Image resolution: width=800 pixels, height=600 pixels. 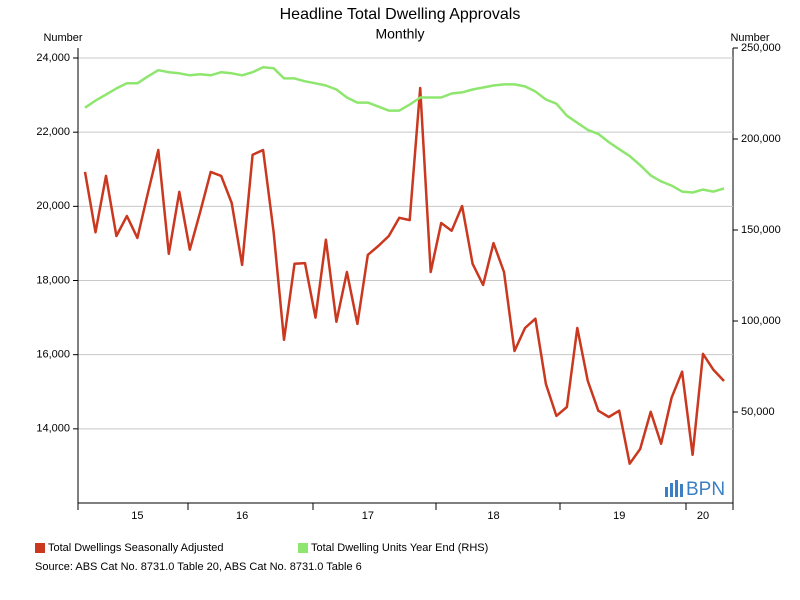 I want to click on y-tick-label: 18,000, so click(x=53, y=280).